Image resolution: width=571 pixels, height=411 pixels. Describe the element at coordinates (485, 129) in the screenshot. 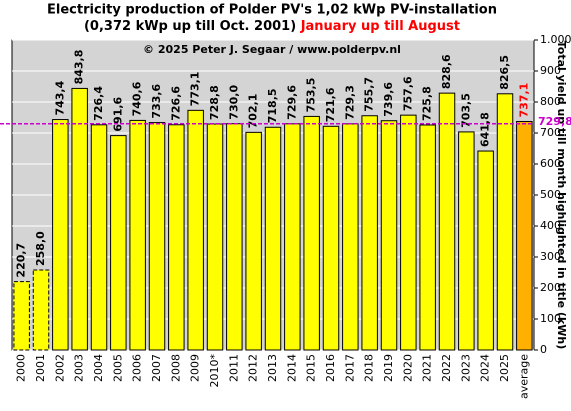

I see `value-label: 641,8` at that location.